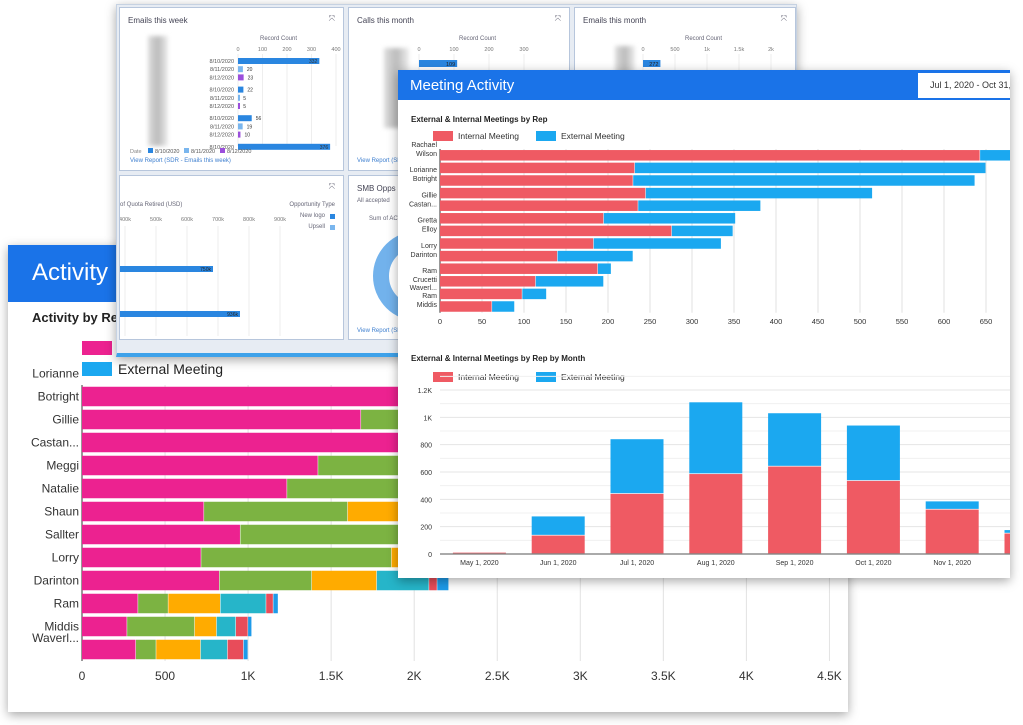  What do you see at coordinates (171, 369) in the screenshot?
I see `legend-label-external: External Meeting` at bounding box center [171, 369].